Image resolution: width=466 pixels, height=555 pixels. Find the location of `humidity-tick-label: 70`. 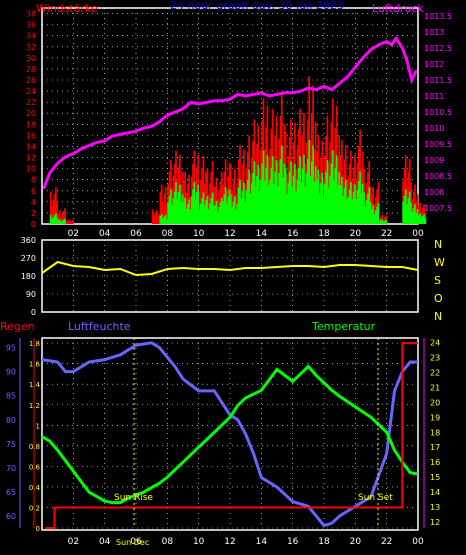

humidity-tick-label: 70 is located at coordinates (11, 468).